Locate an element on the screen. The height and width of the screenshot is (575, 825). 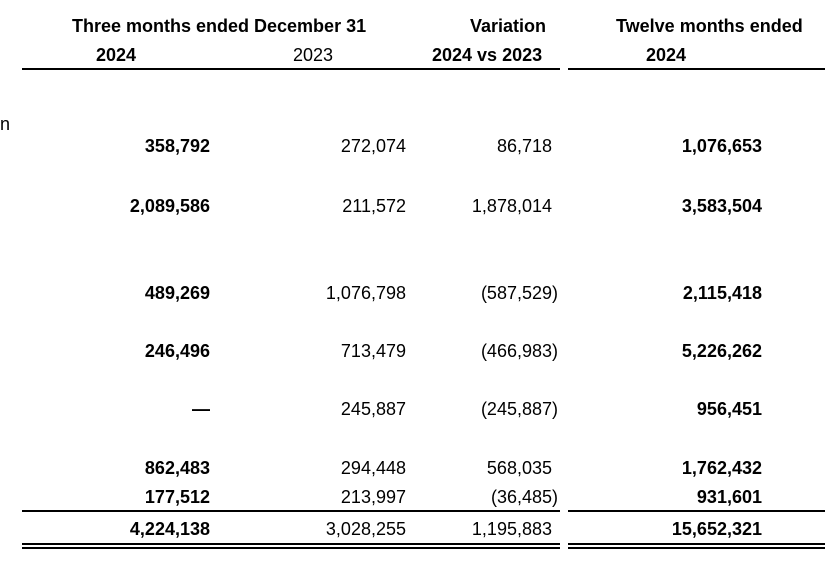
table-cell-twelve-2024: 1,076,653 is located at coordinates (721, 146).